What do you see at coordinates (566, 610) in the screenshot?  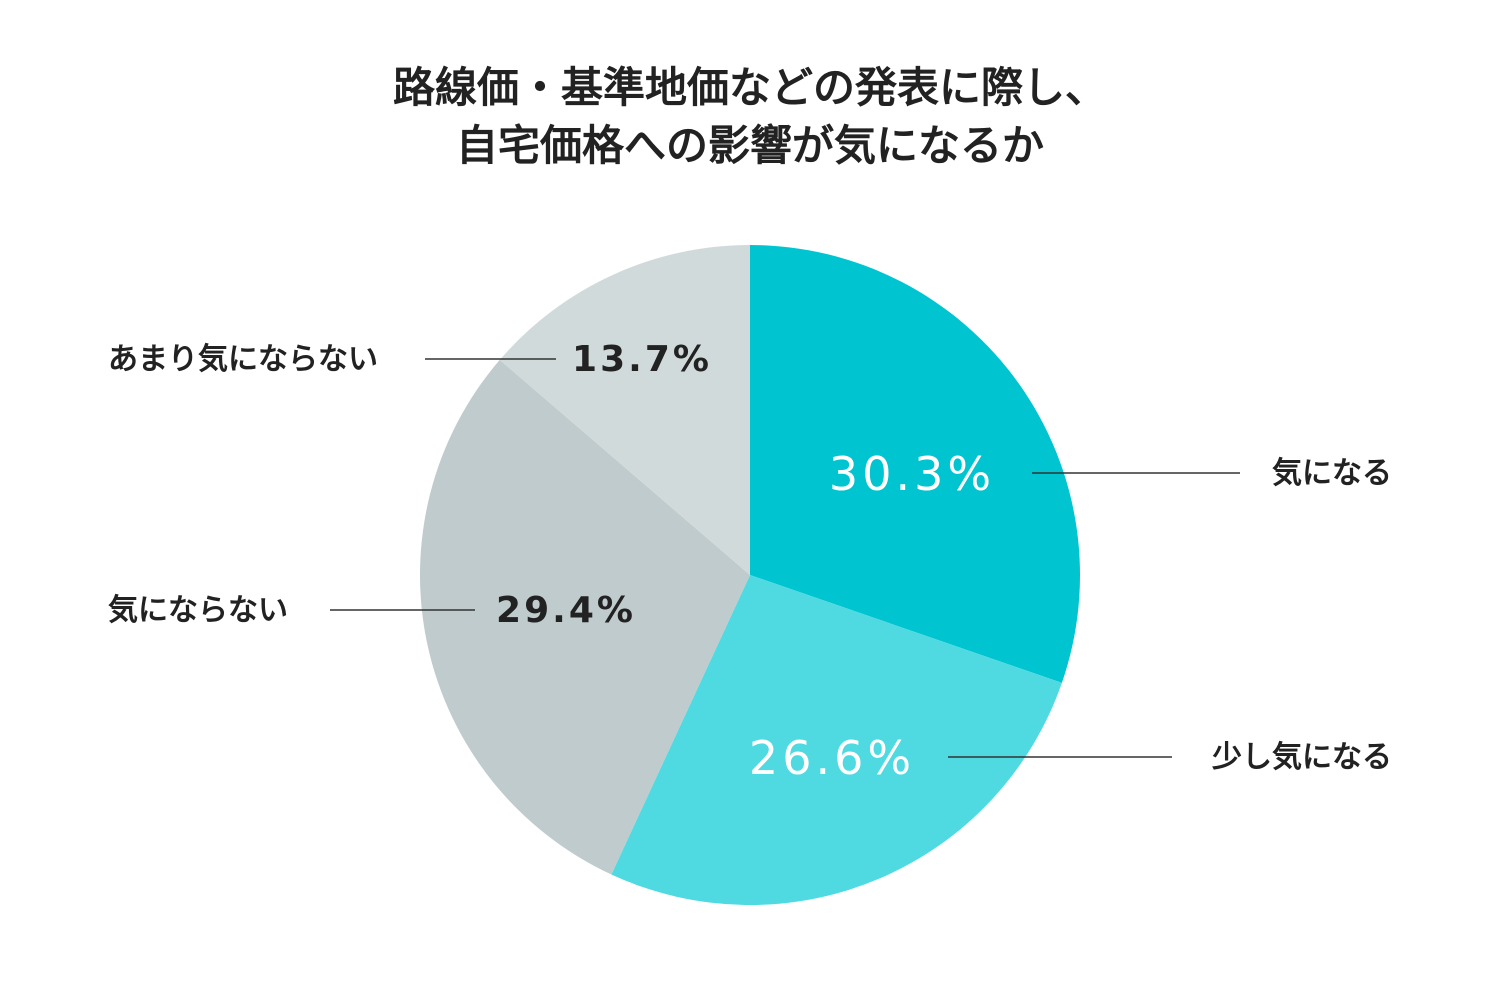 I see `slice-value-kininaranai: 29.4%` at bounding box center [566, 610].